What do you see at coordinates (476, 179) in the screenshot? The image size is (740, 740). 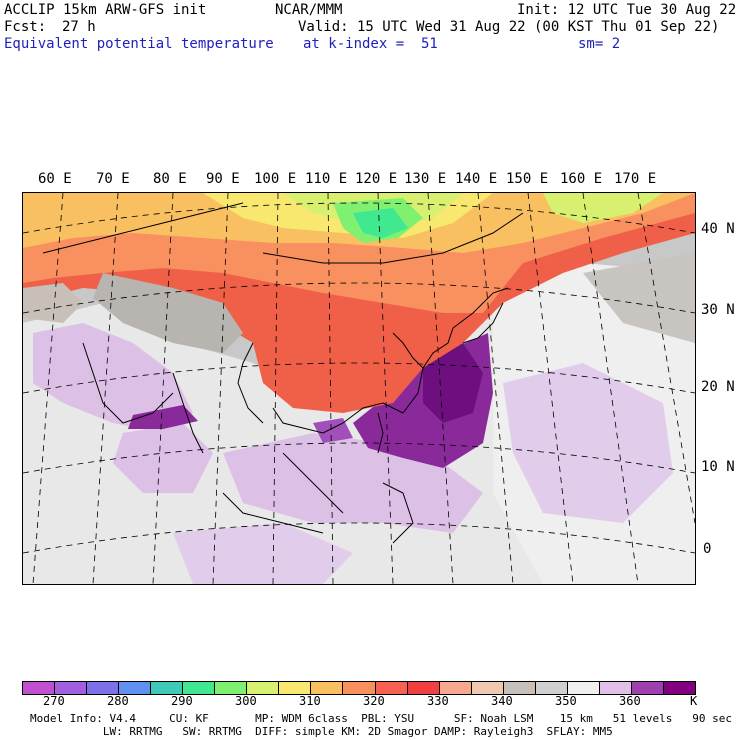 I see `lon-label: 140 E` at bounding box center [476, 179].